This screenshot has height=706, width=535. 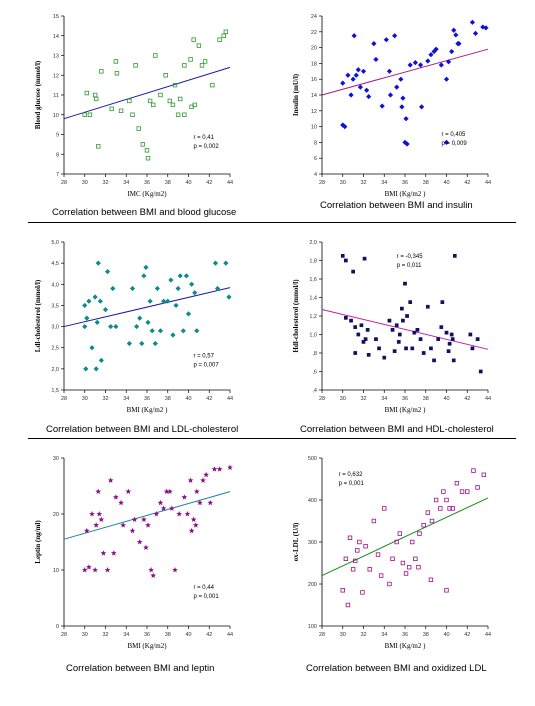 What do you see at coordinates (168, 635) in the screenshot?
I see `x-tick-label: 38` at bounding box center [168, 635].